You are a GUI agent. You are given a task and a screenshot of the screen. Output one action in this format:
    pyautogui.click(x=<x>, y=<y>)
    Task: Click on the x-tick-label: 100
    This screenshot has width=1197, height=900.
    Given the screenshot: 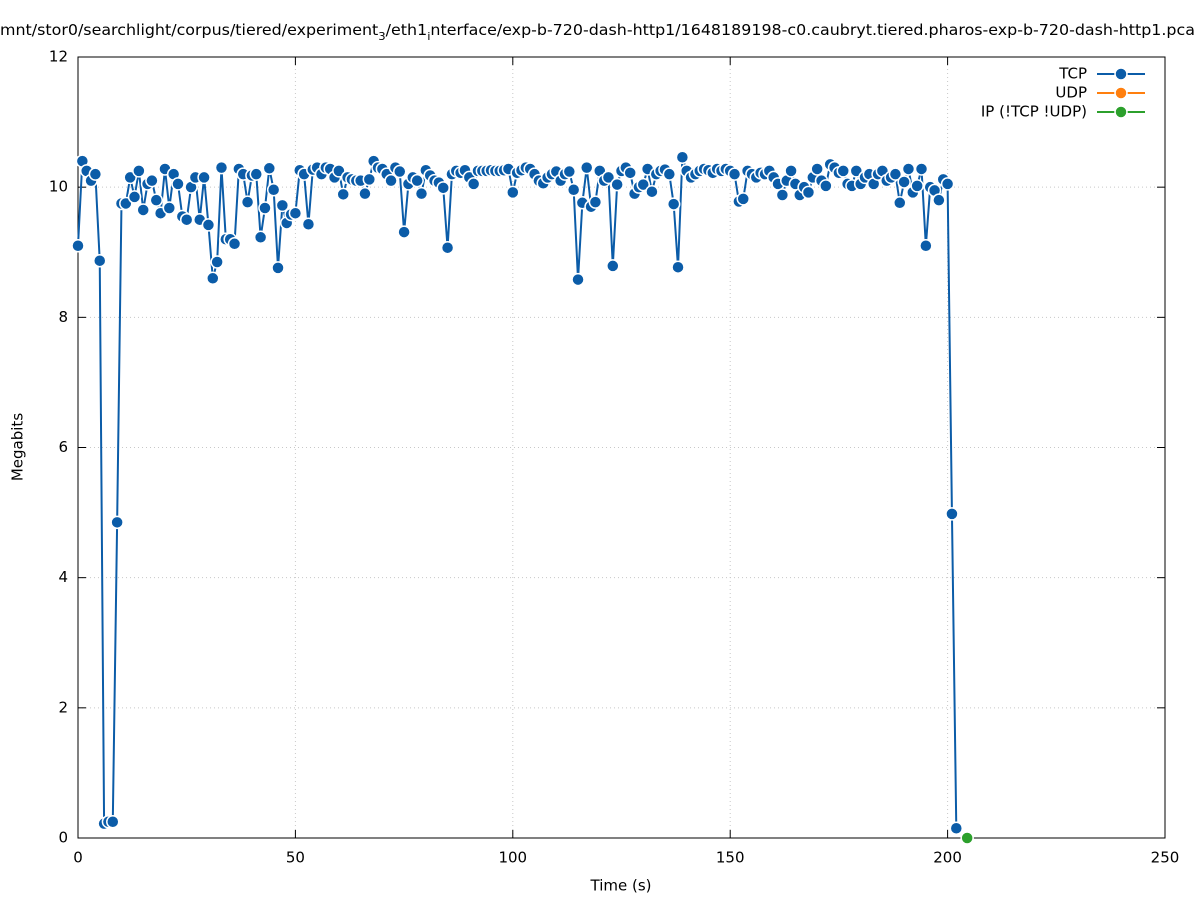 What is the action you would take?
    pyautogui.click(x=512, y=858)
    